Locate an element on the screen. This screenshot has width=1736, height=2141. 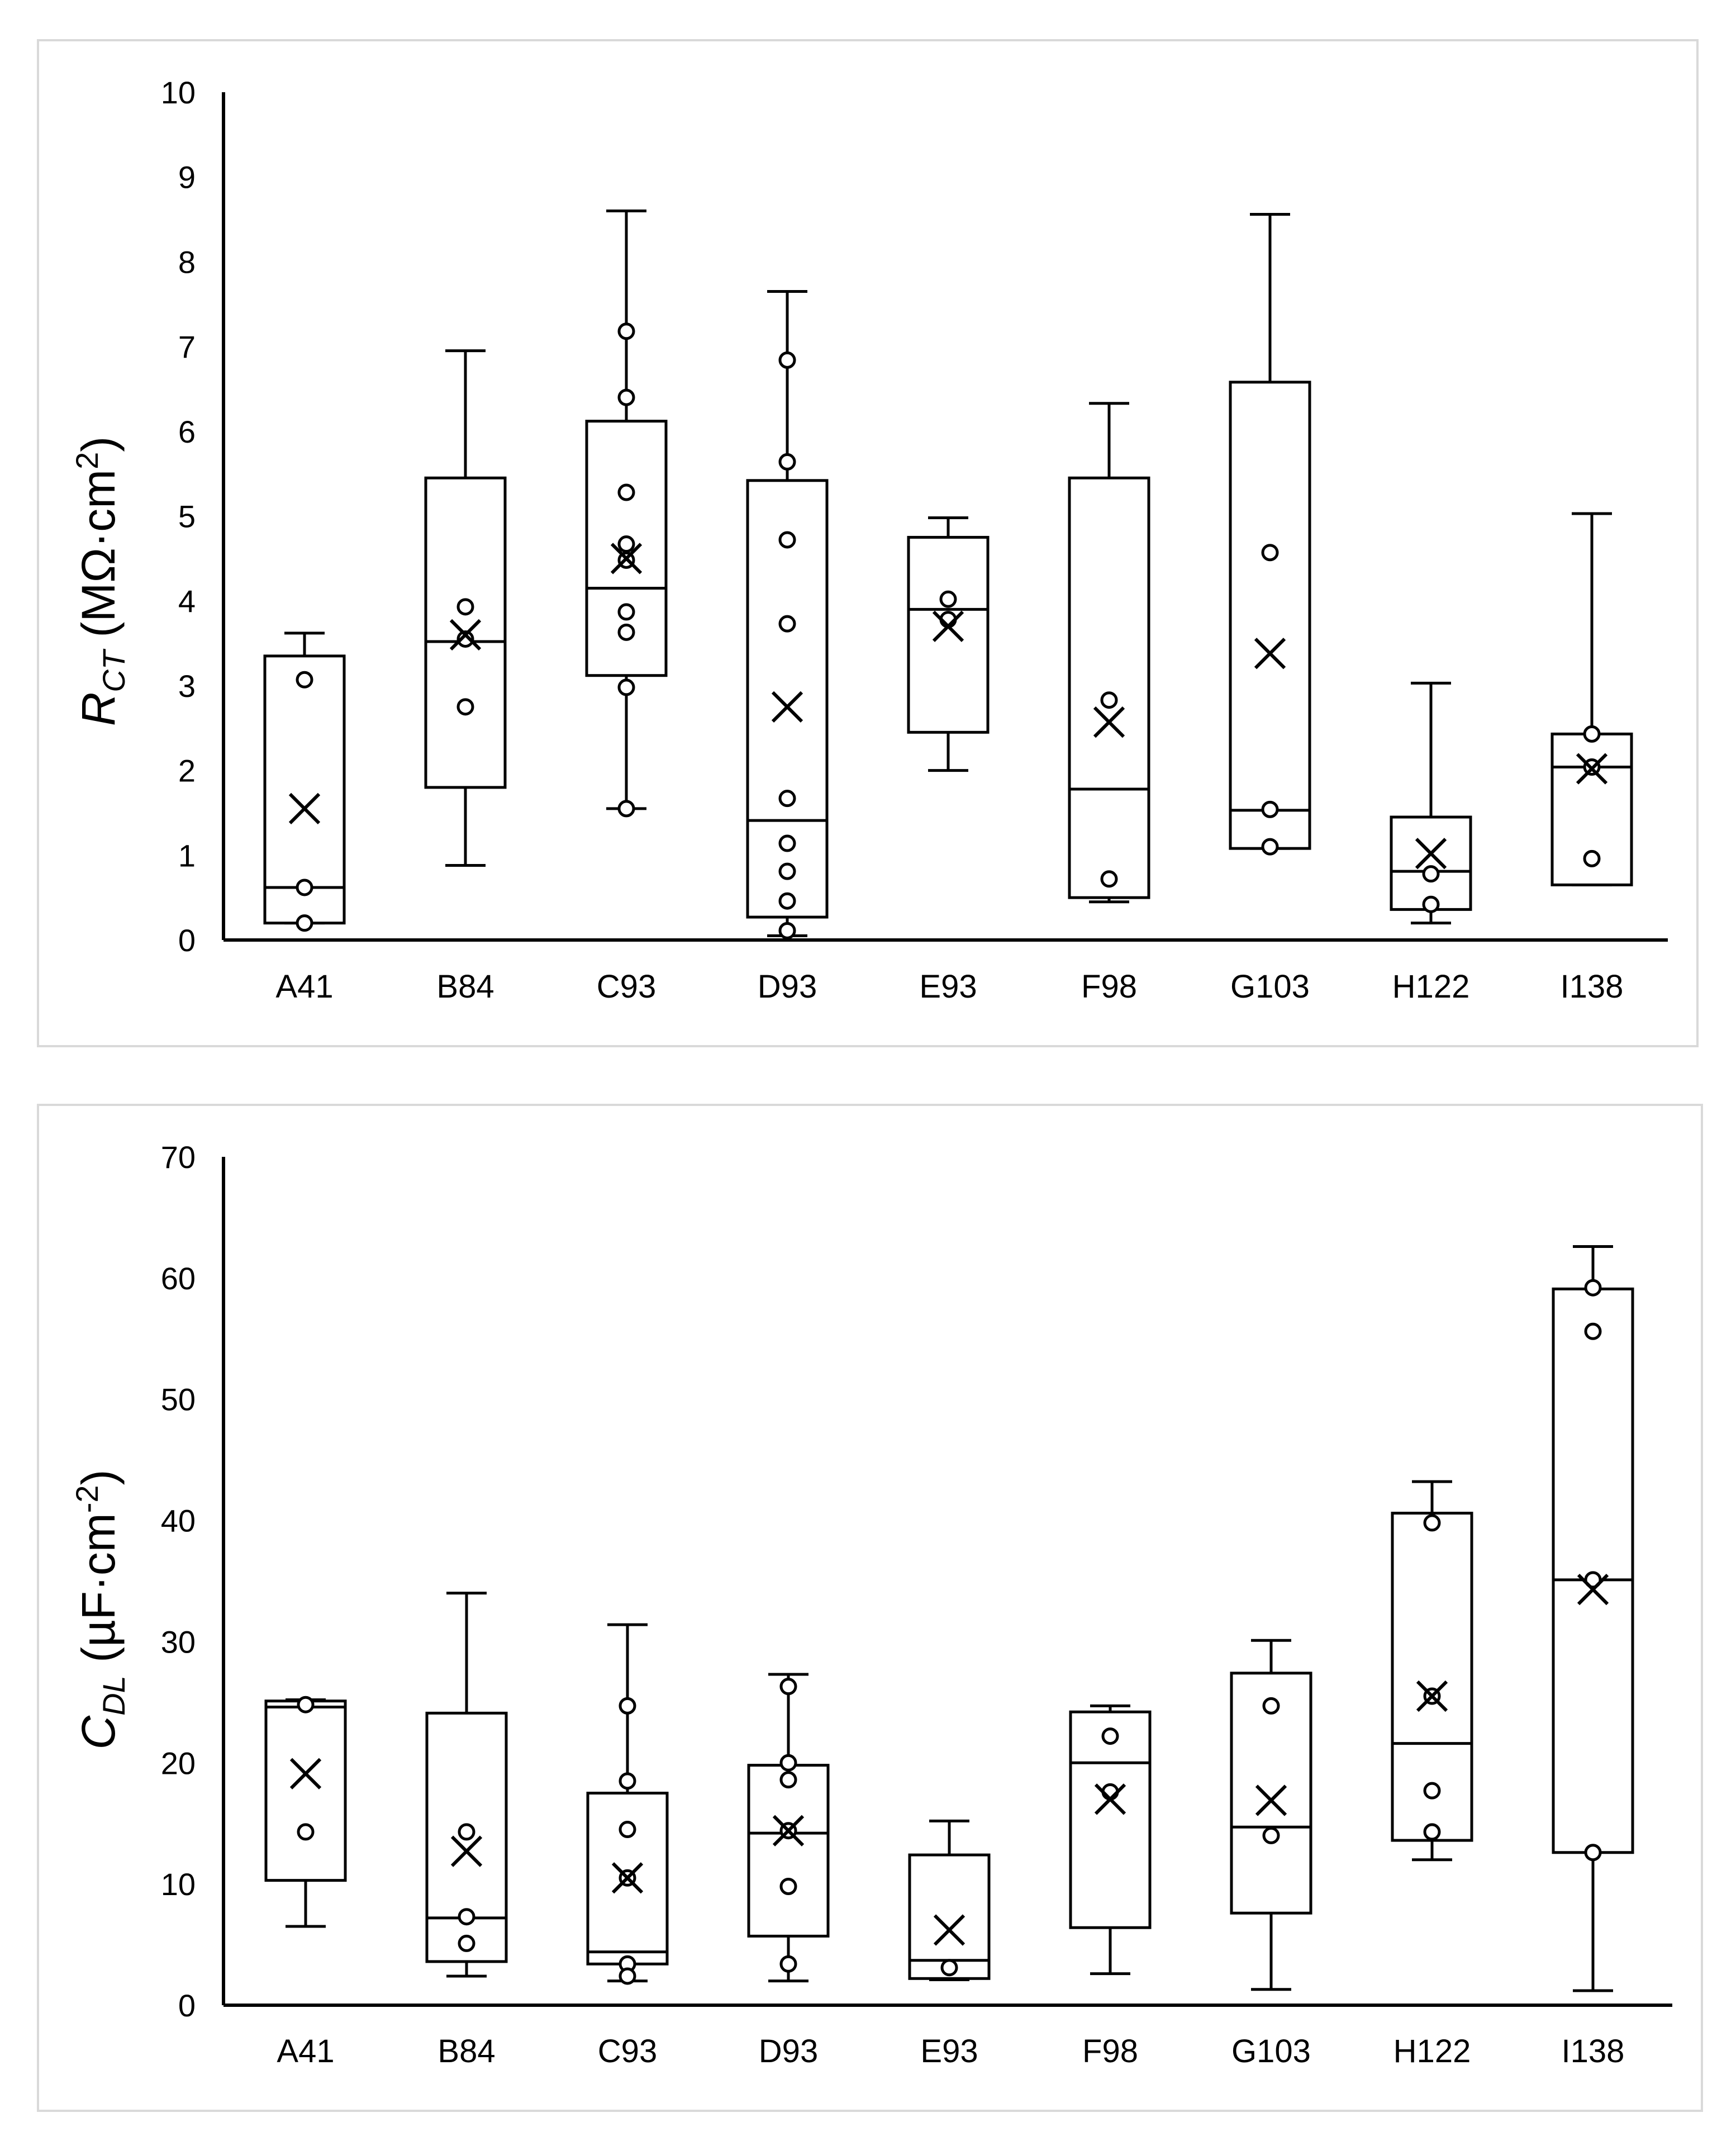
x-category-label: D93 is located at coordinates (788, 2051).